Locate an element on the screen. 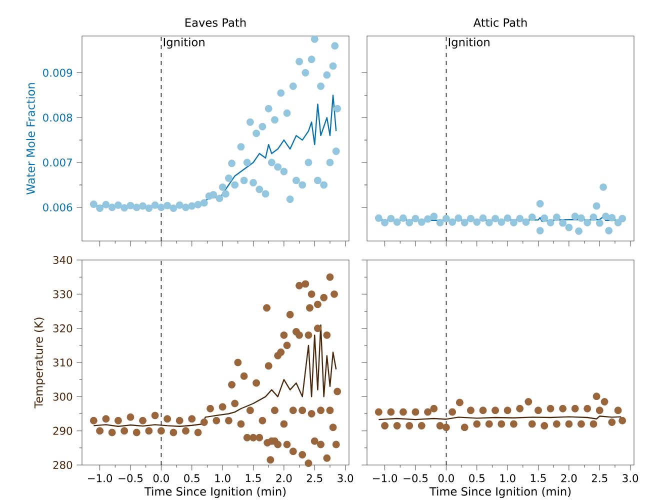 The image size is (646, 504). y-tick-label: 290 is located at coordinates (62, 430).